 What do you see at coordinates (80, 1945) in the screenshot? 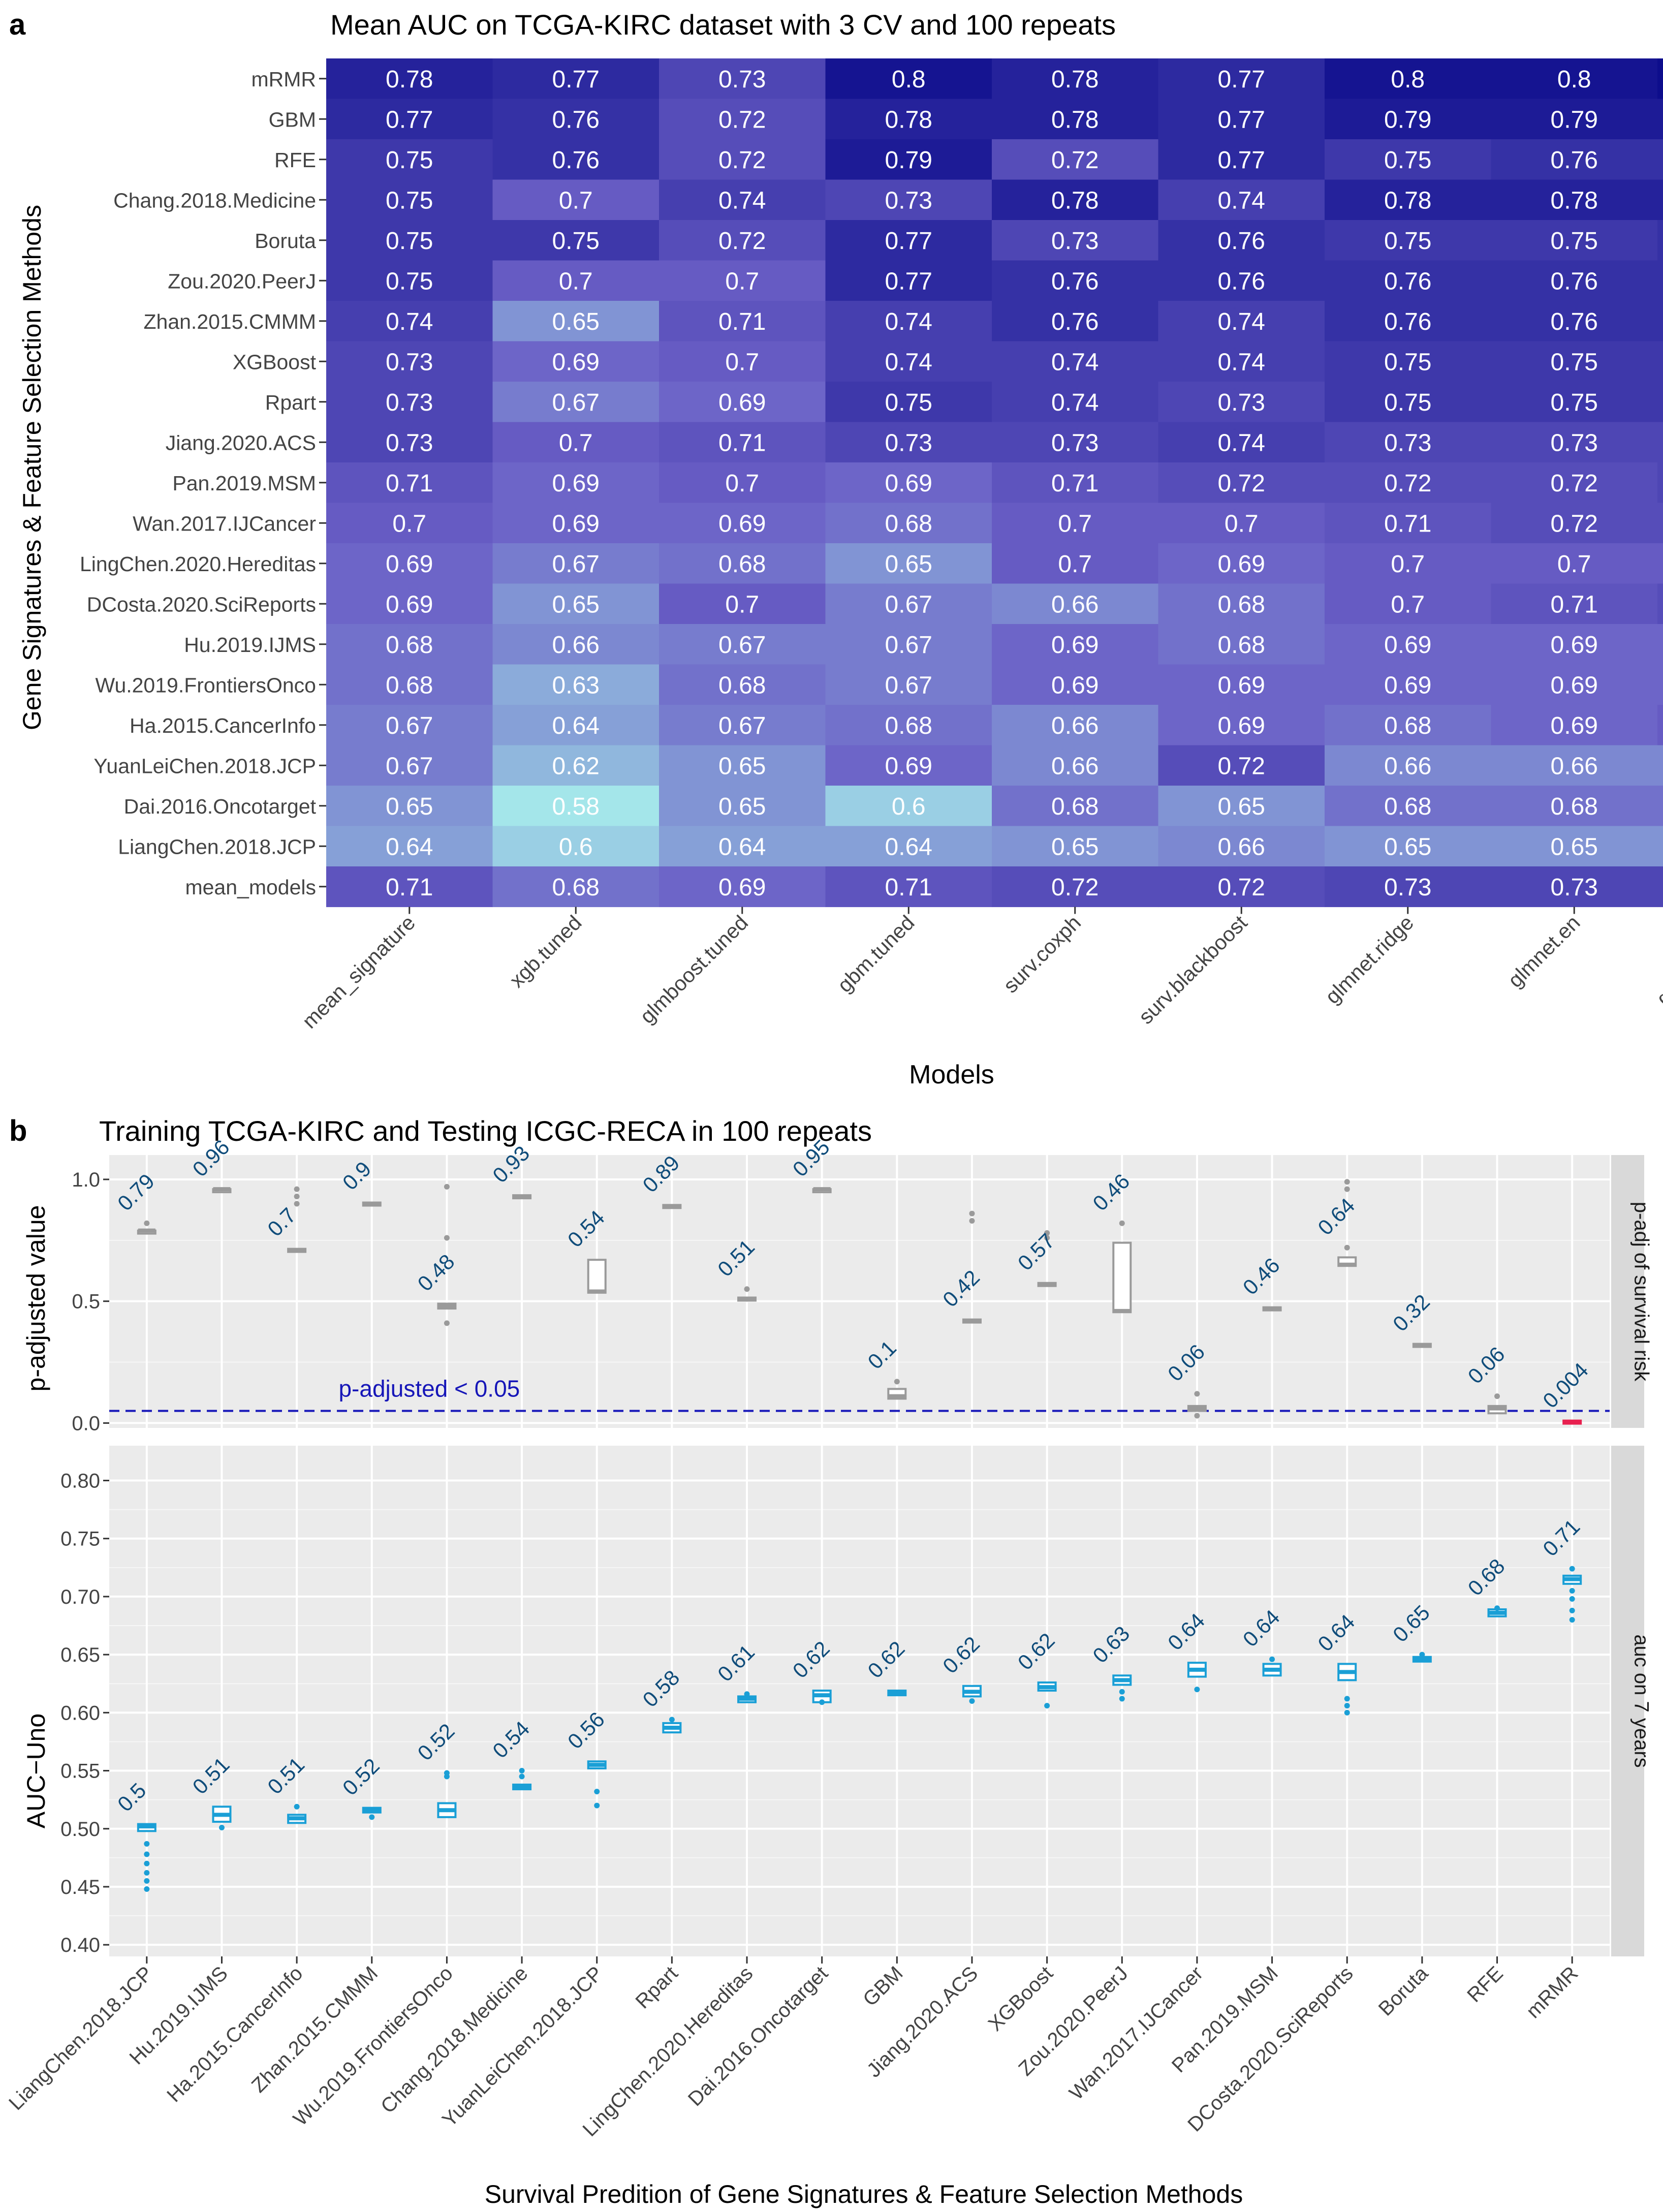
I see `y-tick-label: 0.40` at bounding box center [80, 1945].